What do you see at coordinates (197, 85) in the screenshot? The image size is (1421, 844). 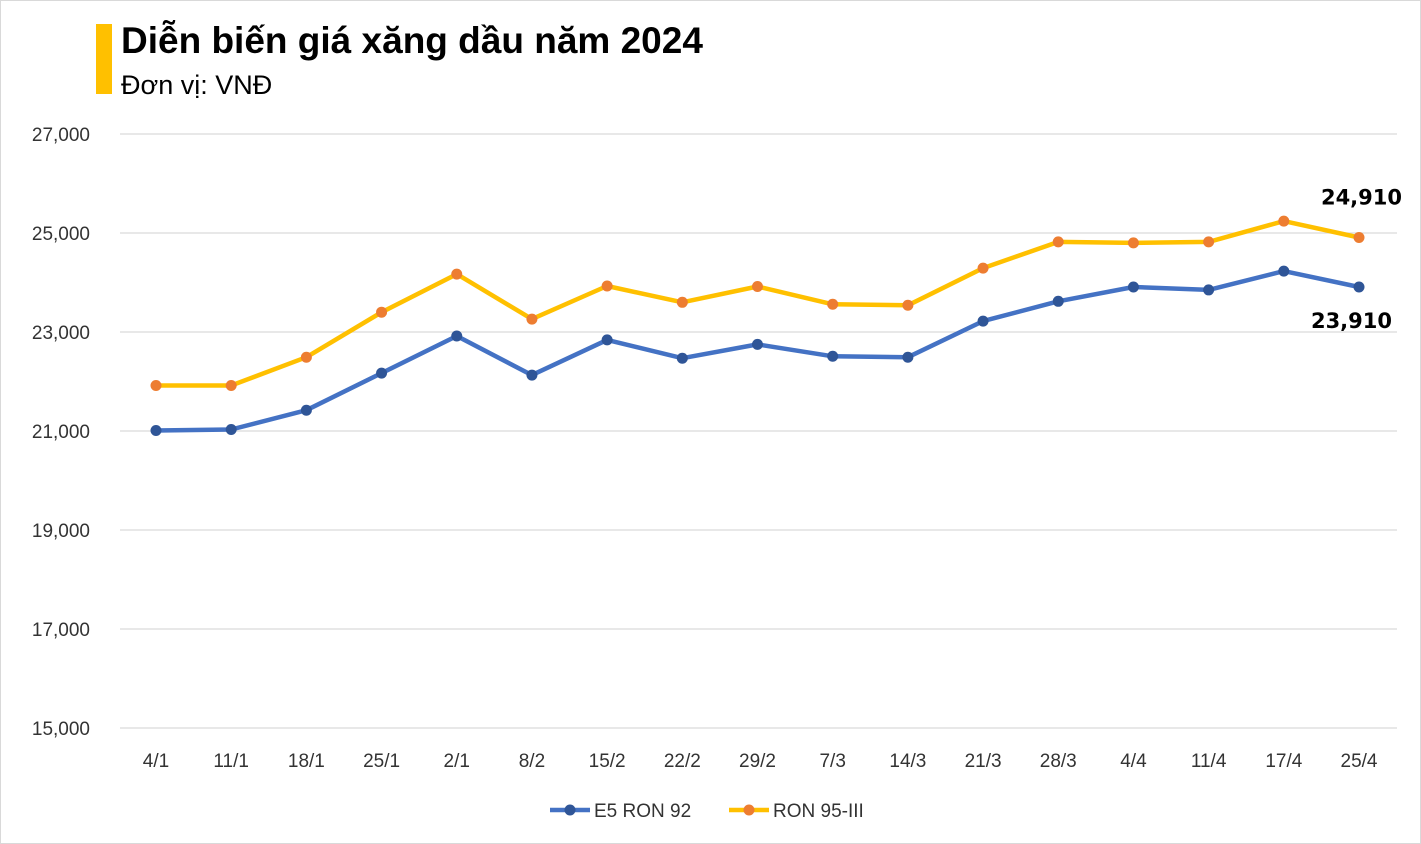 I see `chart-subtitle: Đơn vị: VNĐ` at bounding box center [197, 85].